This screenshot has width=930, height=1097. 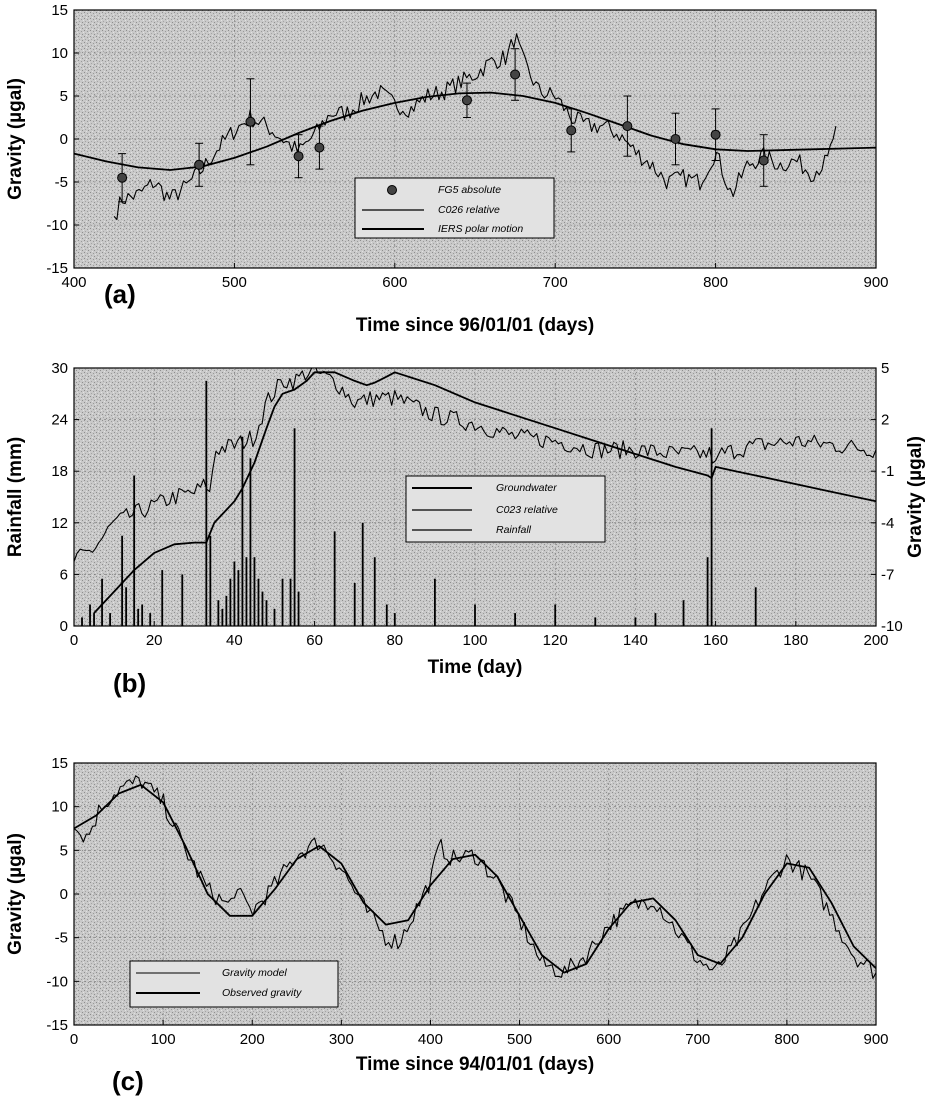 What do you see at coordinates (234, 640) in the screenshot?
I see `x-tick-label: 40` at bounding box center [234, 640].